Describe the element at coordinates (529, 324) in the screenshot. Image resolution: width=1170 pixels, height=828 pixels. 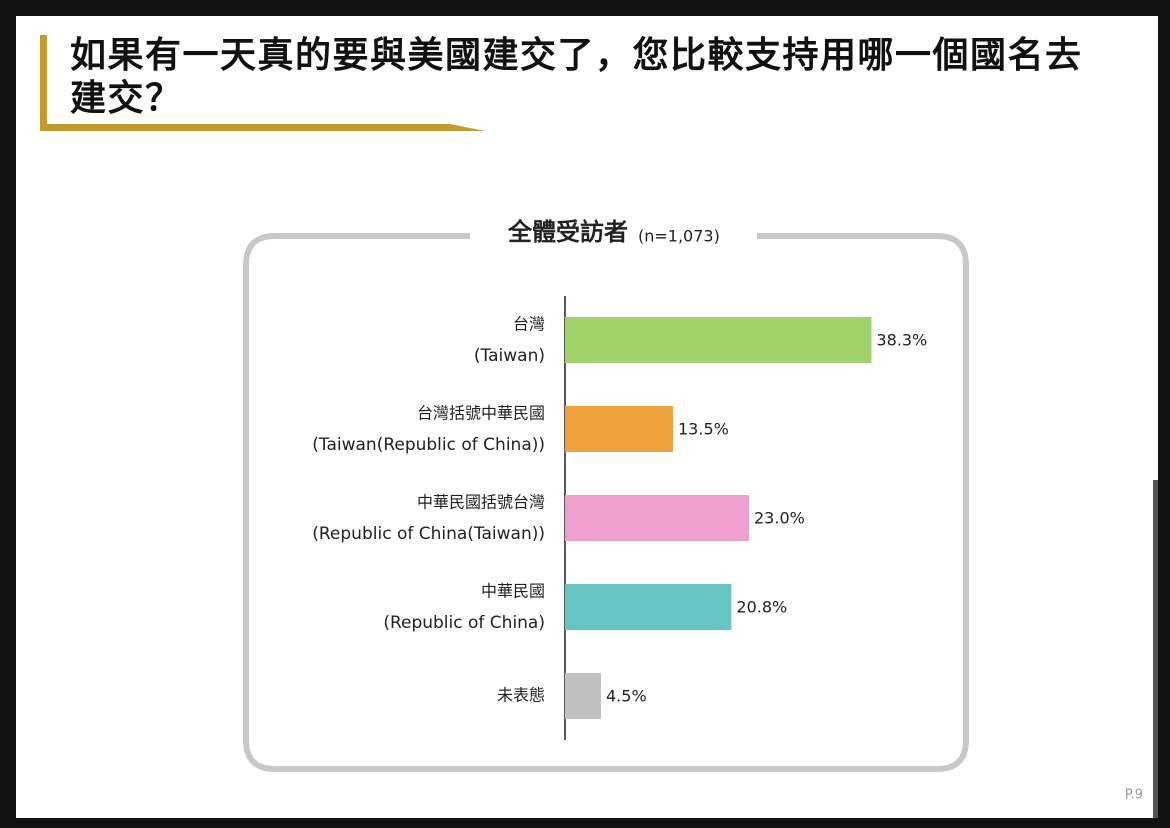
I see `category-label: 台灣` at that location.